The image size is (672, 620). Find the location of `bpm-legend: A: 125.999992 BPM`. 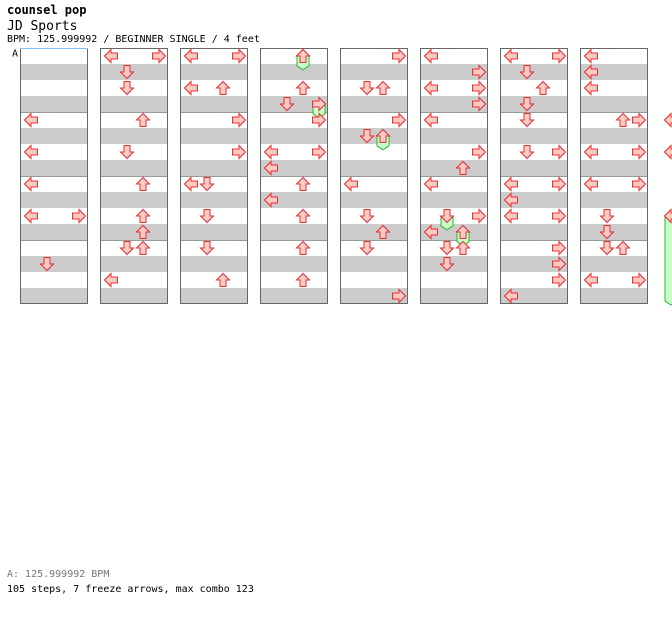

bpm-legend: A: 125.999992 BPM is located at coordinates (58, 574).